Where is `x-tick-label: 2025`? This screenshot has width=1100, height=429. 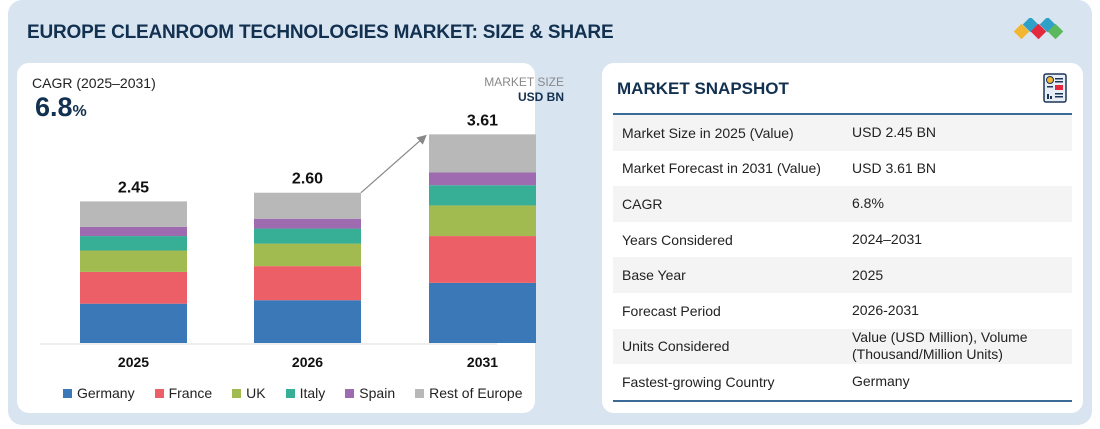 x-tick-label: 2025 is located at coordinates (133, 362).